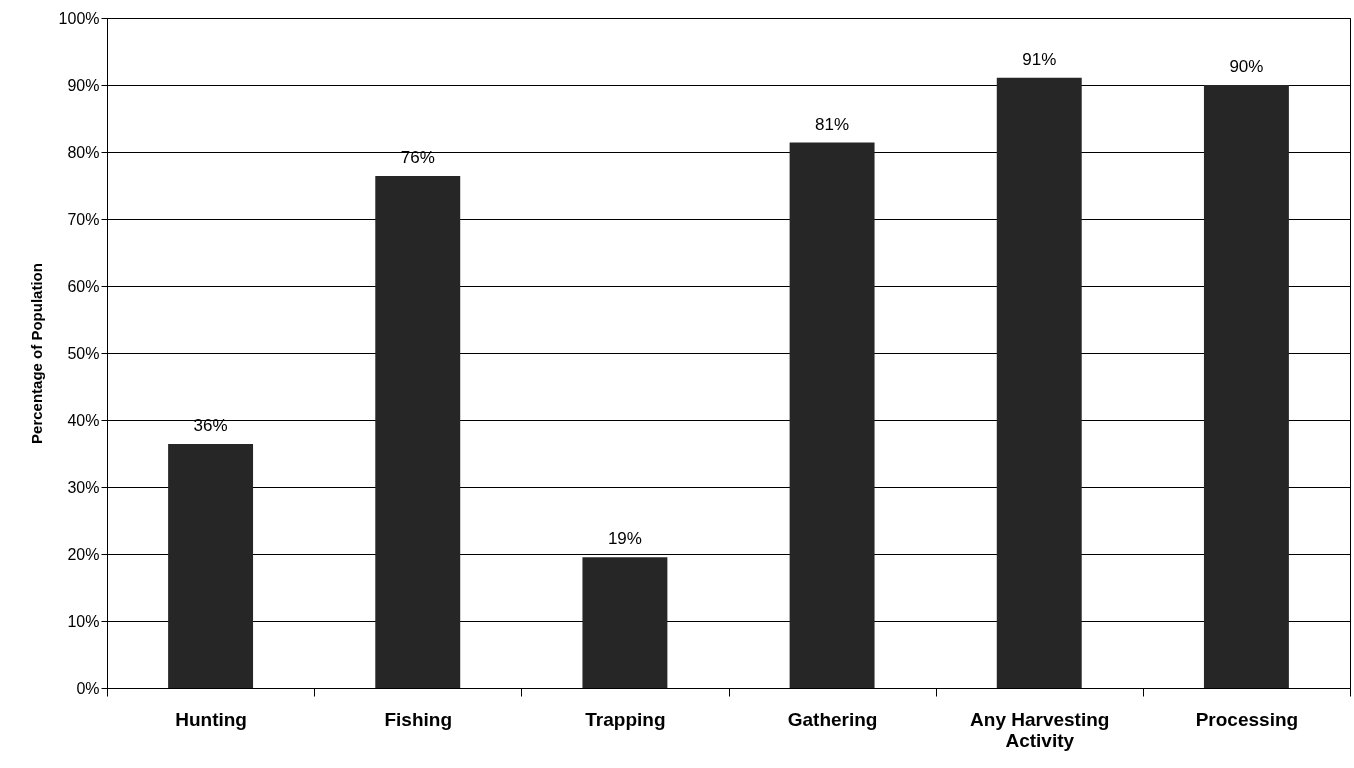 Image resolution: width=1354 pixels, height=768 pixels. I want to click on x-tick-label: Hunting, so click(211, 719).